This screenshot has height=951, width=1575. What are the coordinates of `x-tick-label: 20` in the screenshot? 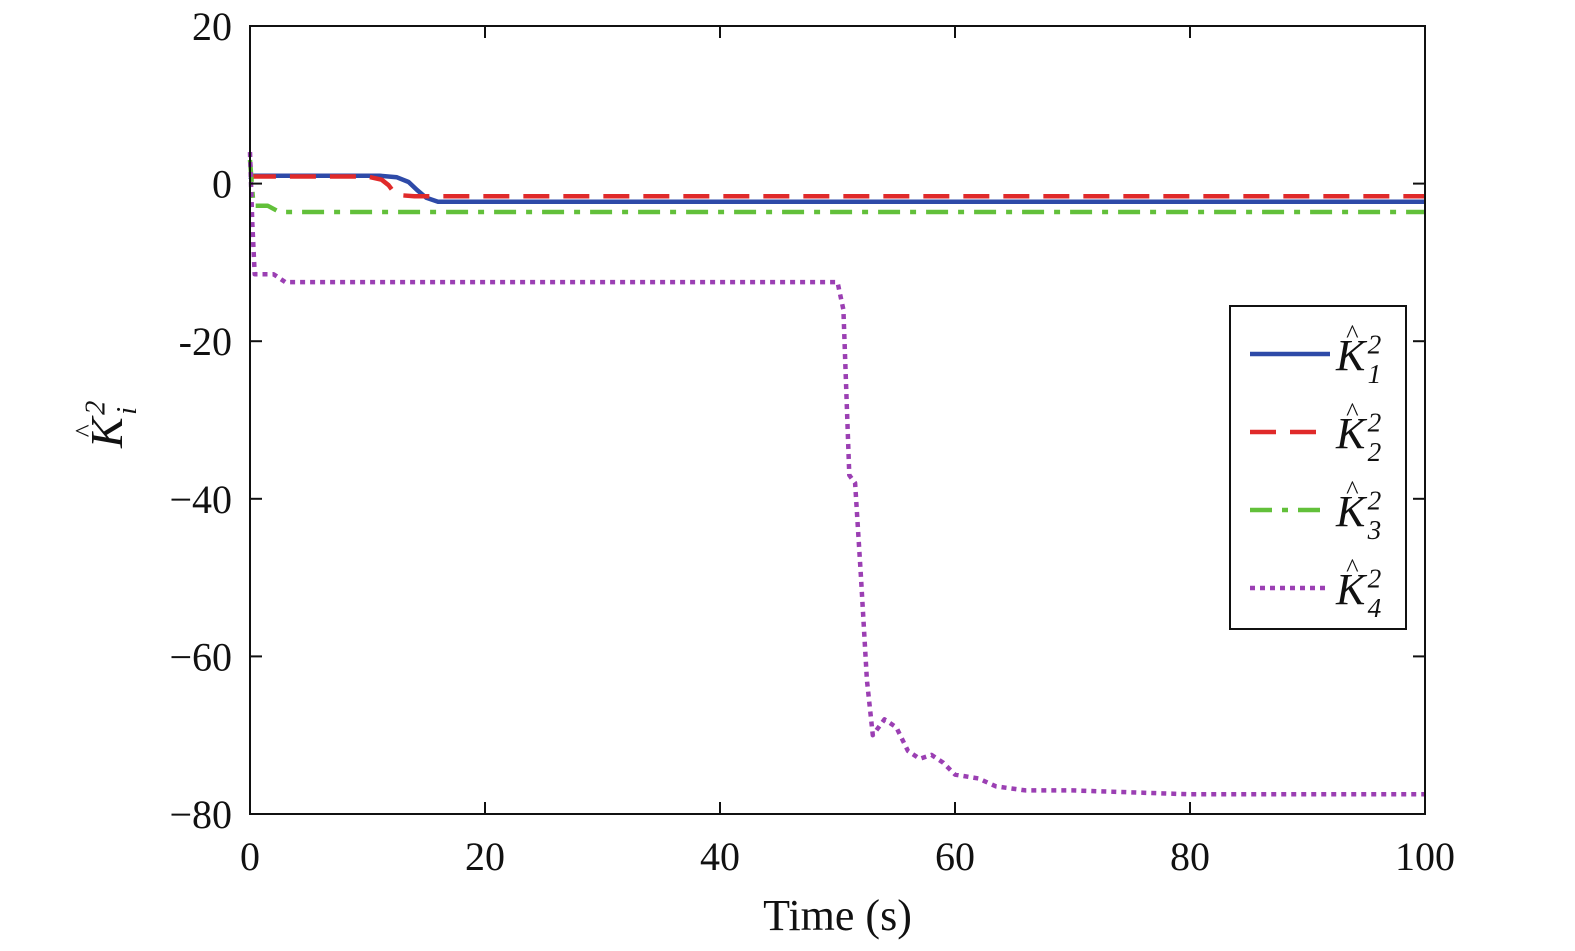 It's located at (485, 856).